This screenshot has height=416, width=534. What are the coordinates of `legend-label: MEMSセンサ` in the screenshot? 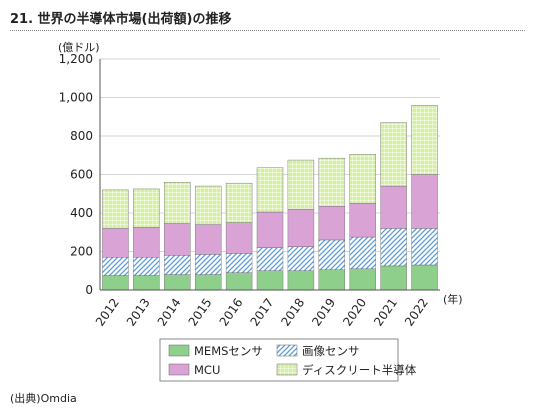 It's located at (228, 351).